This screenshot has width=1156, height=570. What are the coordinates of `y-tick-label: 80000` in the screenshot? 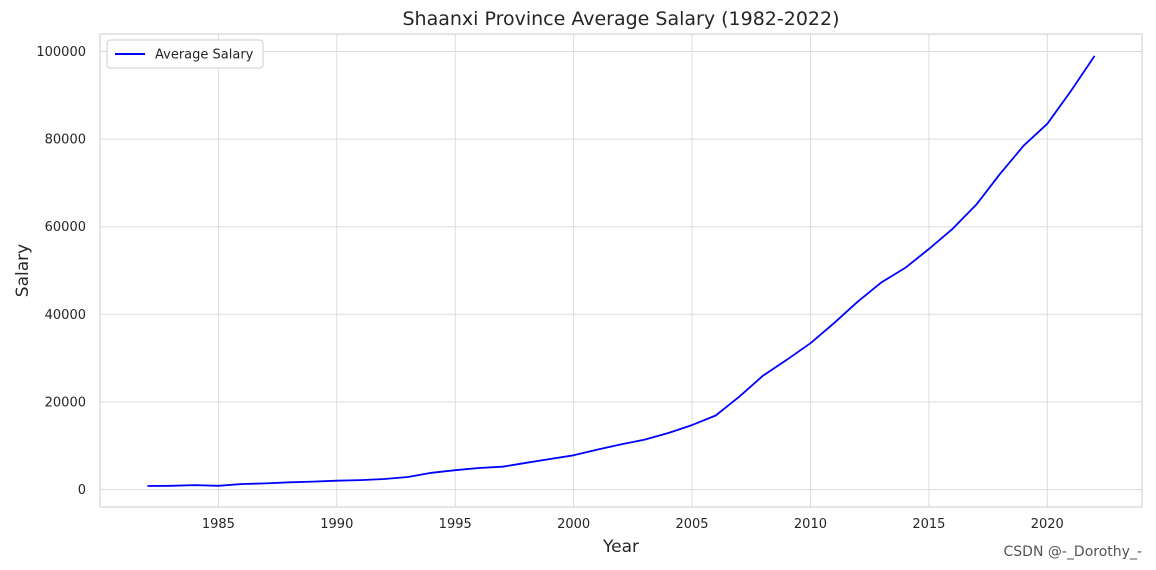 It's located at (65, 140).